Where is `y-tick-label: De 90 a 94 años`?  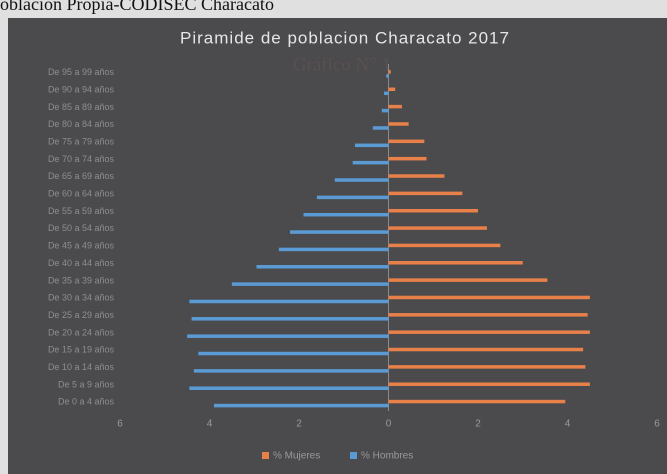 y-tick-label: De 90 a 94 años is located at coordinates (81, 89).